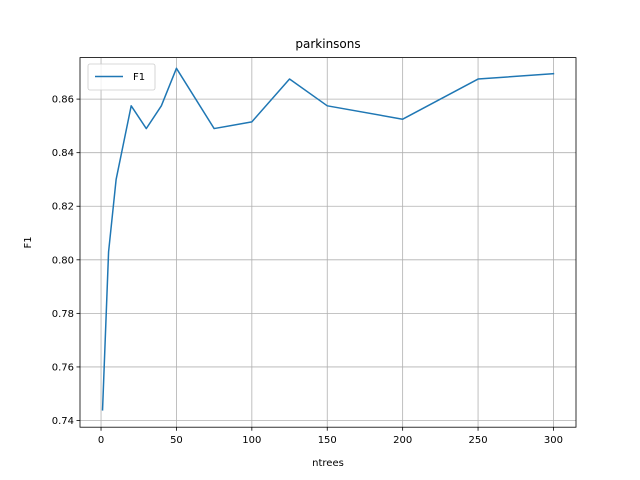  I want to click on x-tick-label: 200, so click(402, 440).